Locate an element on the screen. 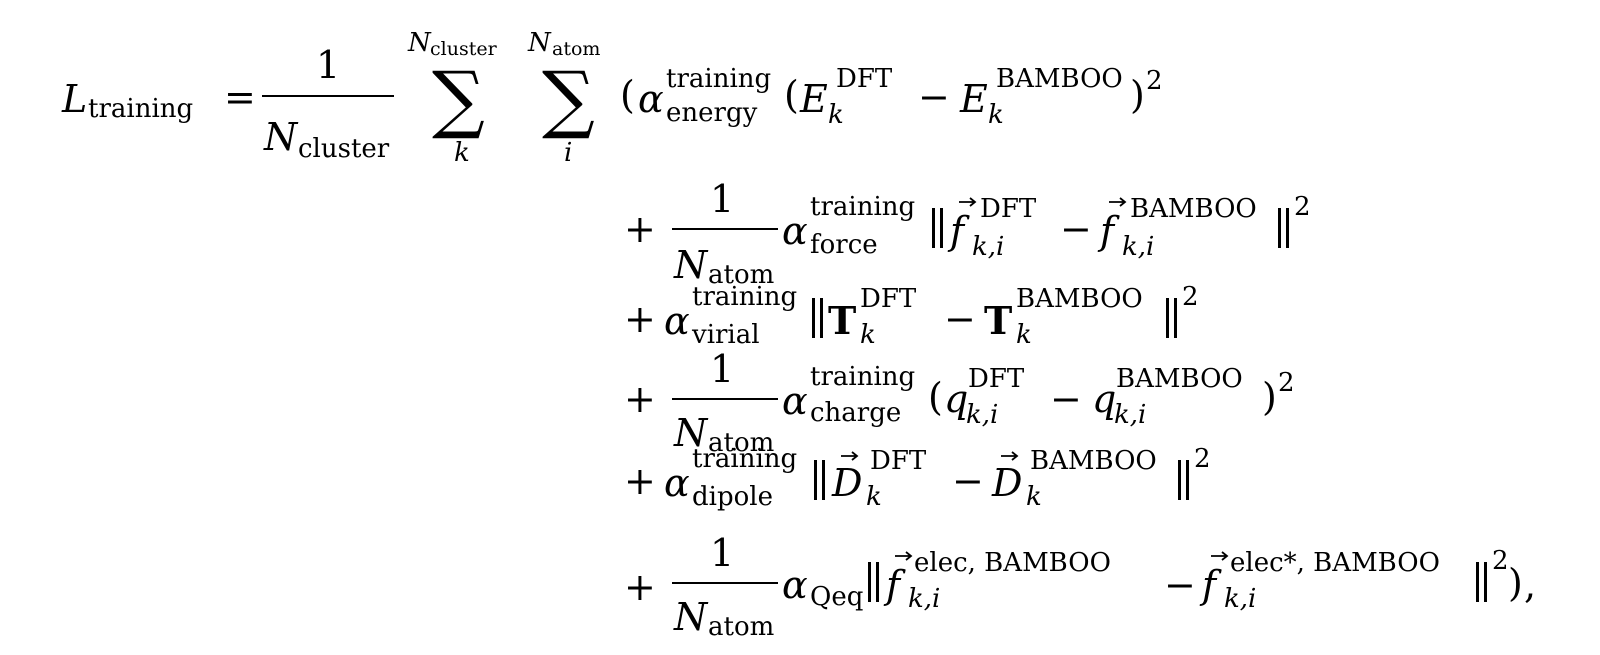 The width and height of the screenshot is (1600, 655). force-bamboo-f: f is located at coordinates (1107, 231).